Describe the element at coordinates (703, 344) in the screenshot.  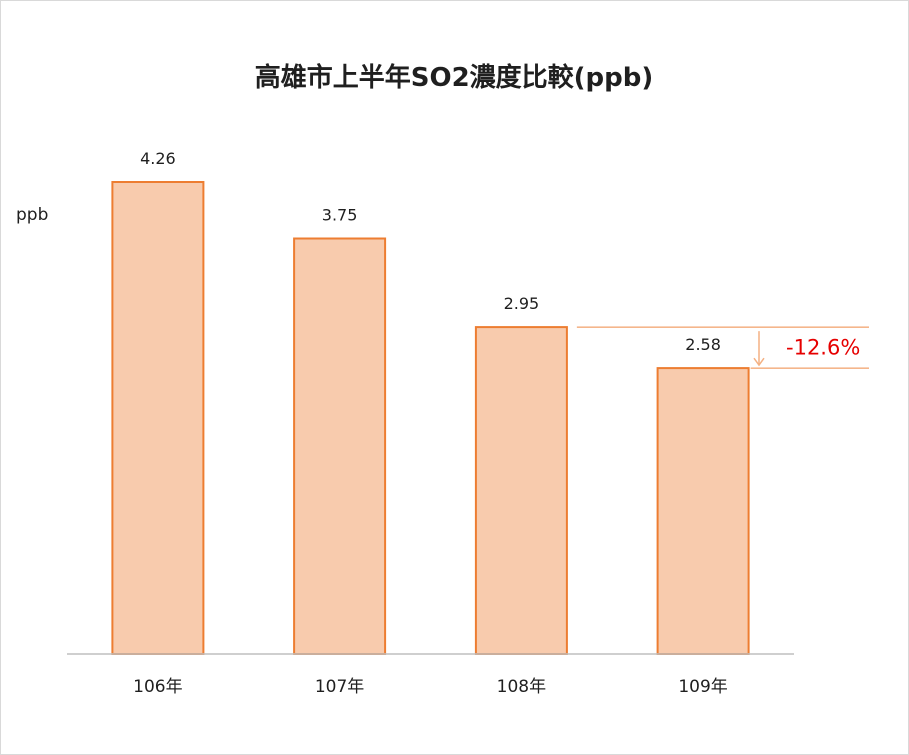
I see `data-label-4: 2.58` at that location.